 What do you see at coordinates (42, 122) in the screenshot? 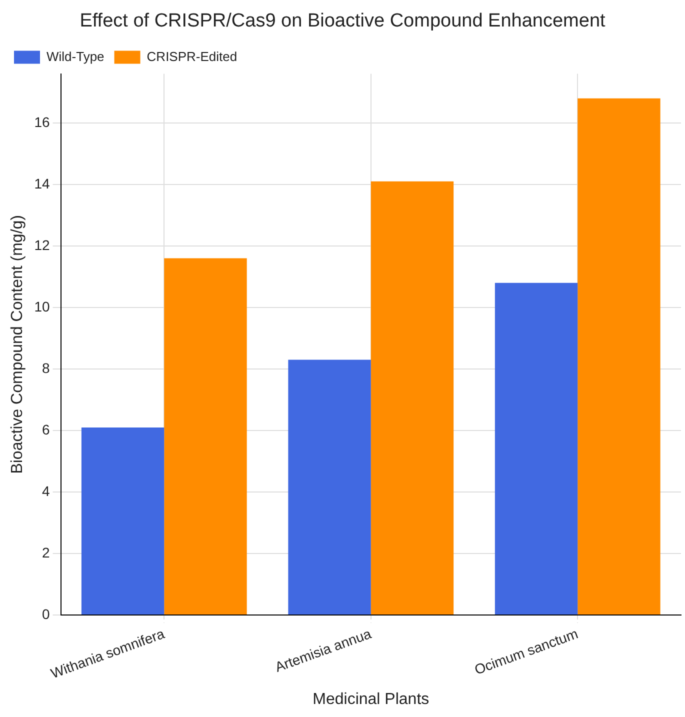
I see `y-tick-label: 16` at bounding box center [42, 122].